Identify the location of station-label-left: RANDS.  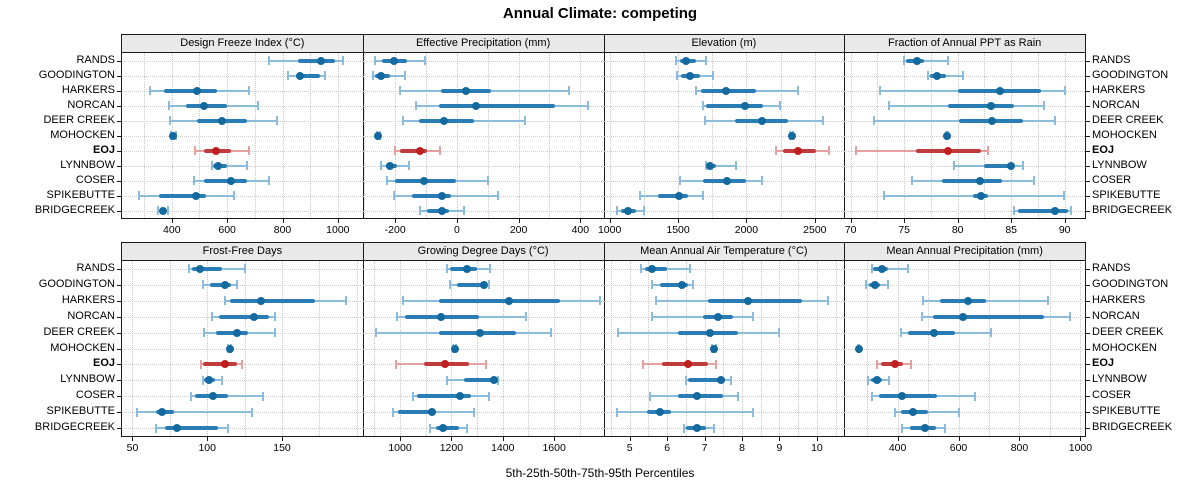
(95, 267).